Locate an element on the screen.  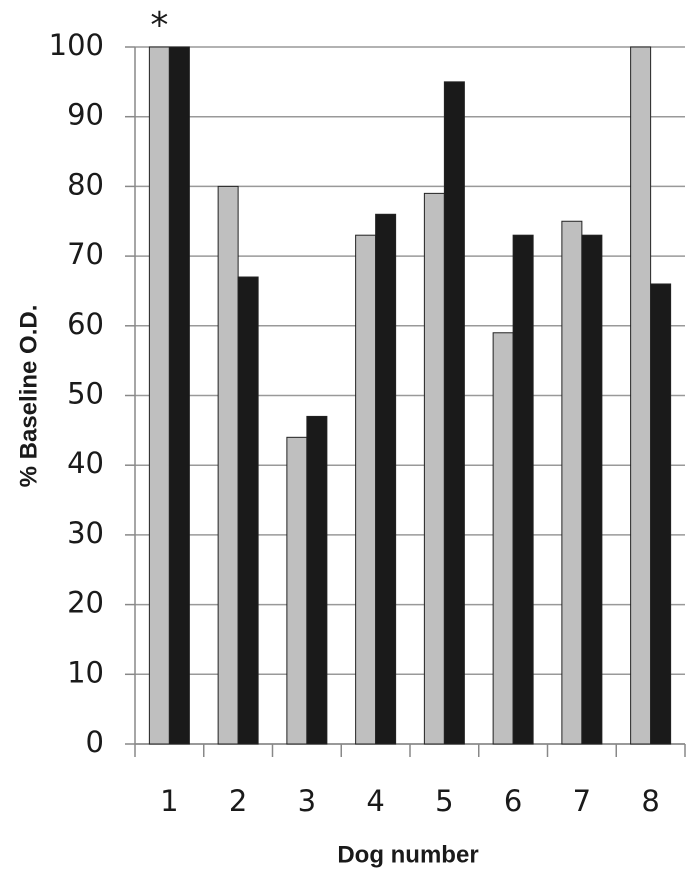
y-tick-label: 50 is located at coordinates (85, 394).